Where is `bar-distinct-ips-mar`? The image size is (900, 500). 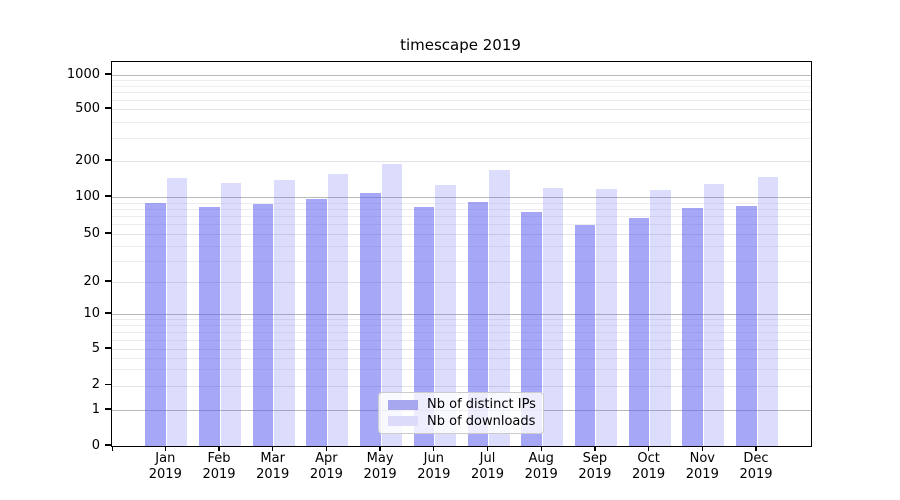
bar-distinct-ips-mar is located at coordinates (263, 325).